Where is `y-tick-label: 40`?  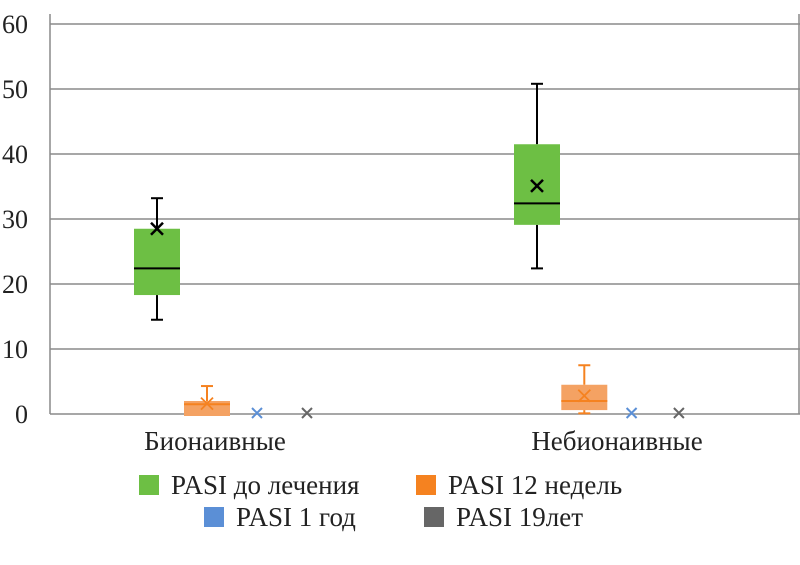
y-tick-label: 40 is located at coordinates (15, 154).